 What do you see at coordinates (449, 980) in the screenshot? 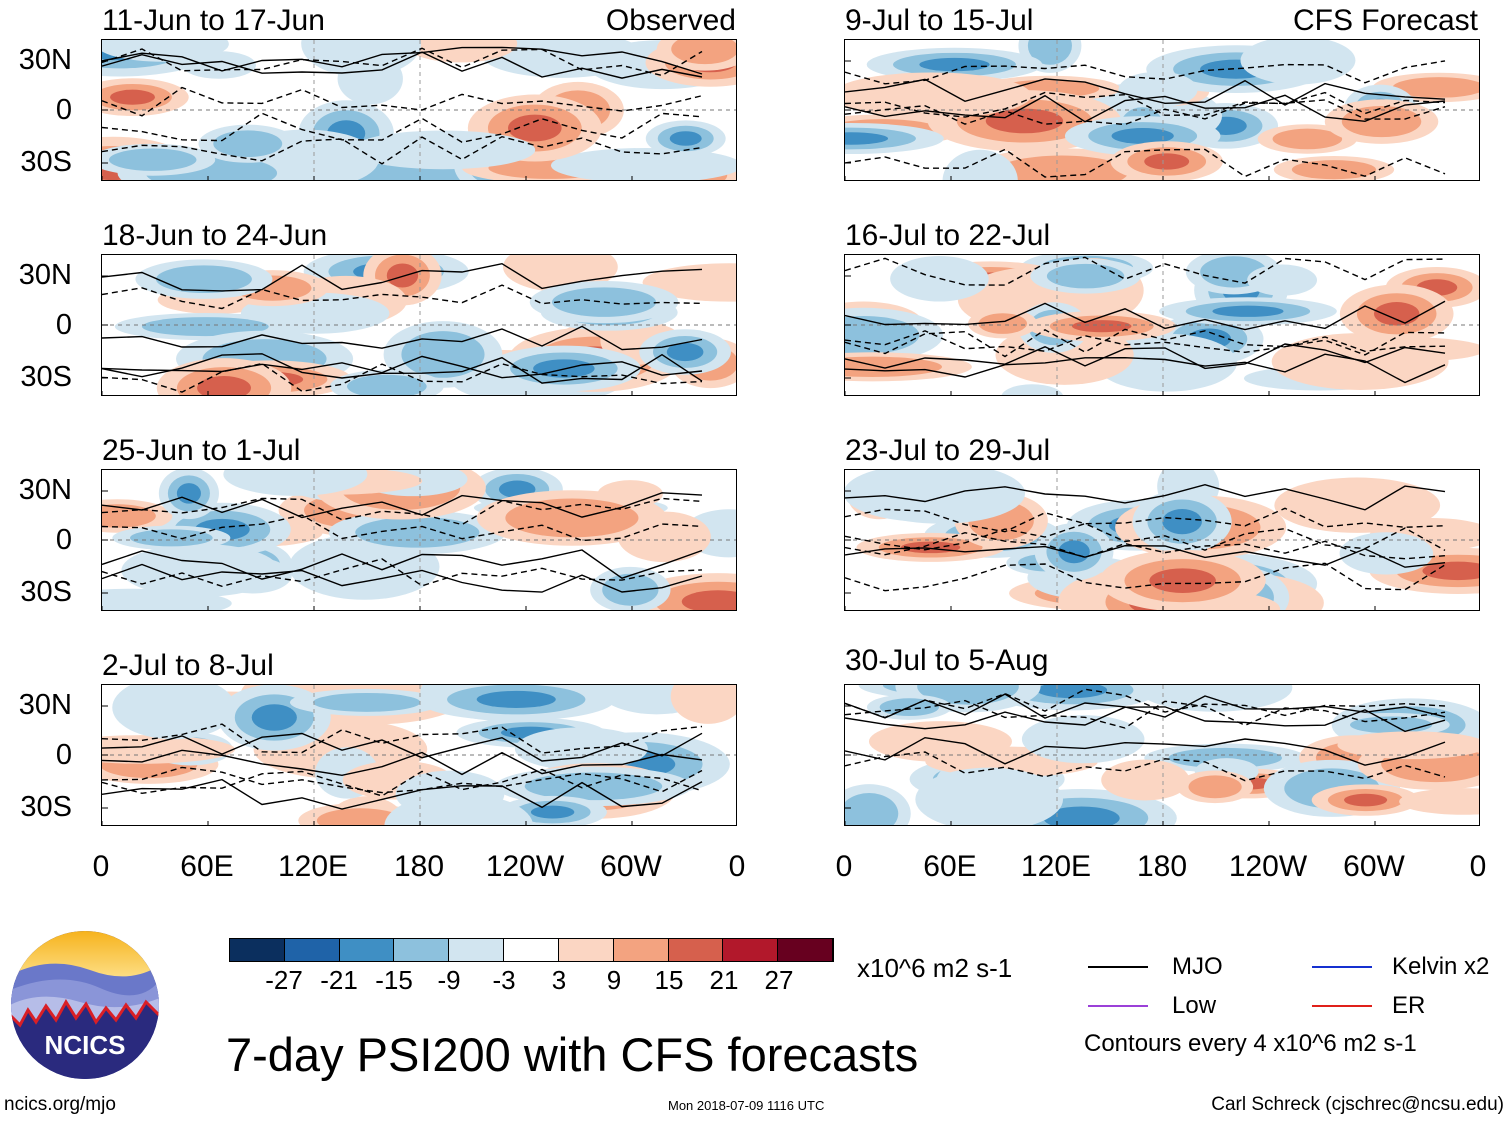
I see `colorbar-tick-label: -9` at bounding box center [449, 980].